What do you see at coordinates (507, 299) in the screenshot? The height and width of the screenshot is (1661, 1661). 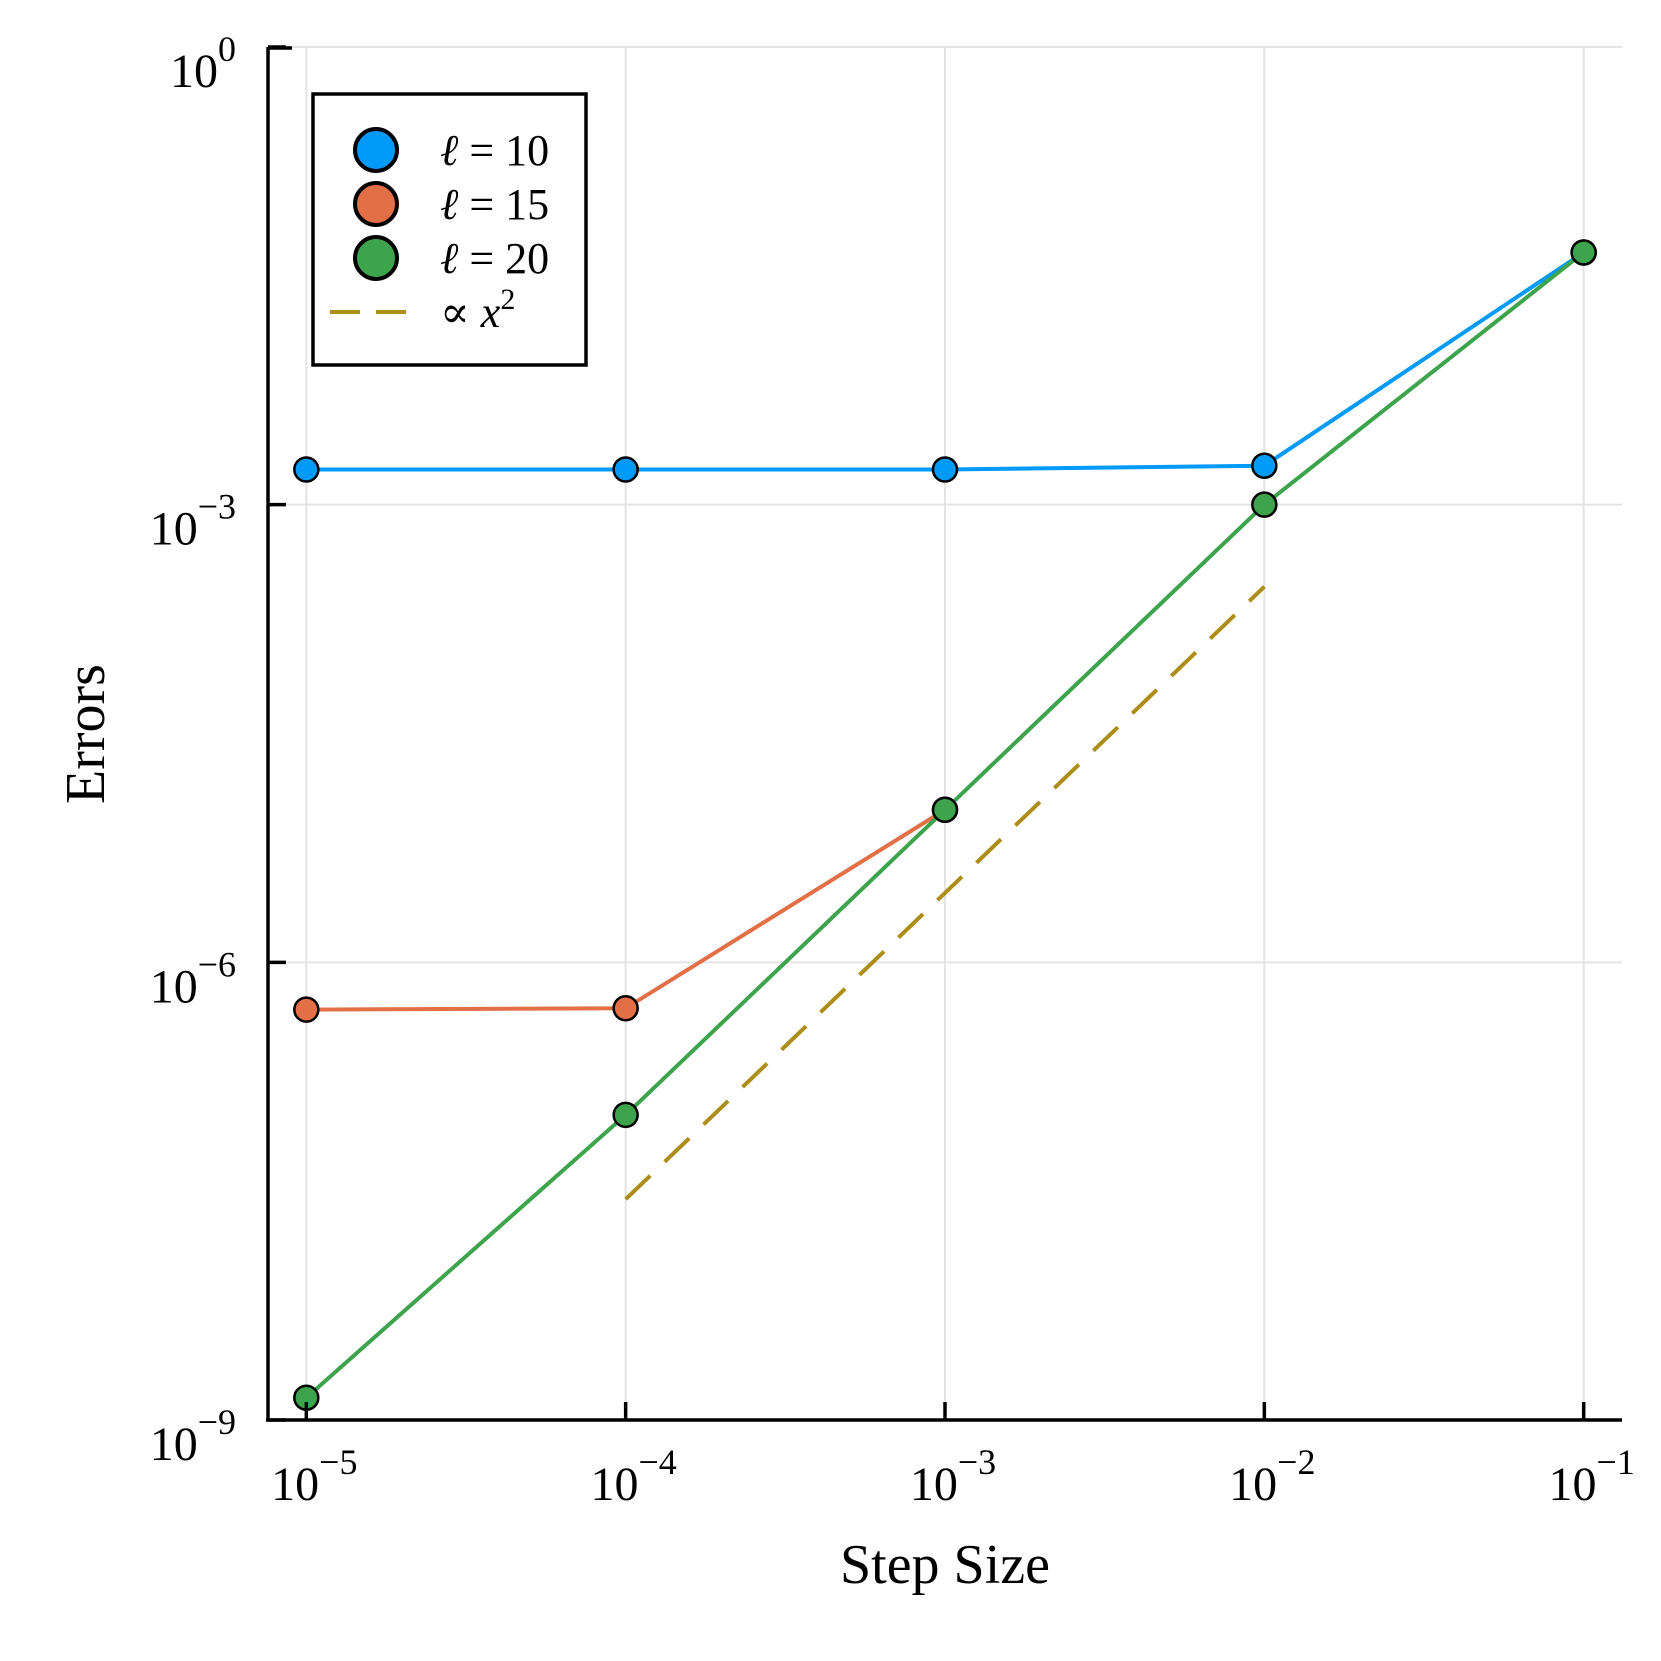 I see `legend-label-exponent: 2` at bounding box center [507, 299].